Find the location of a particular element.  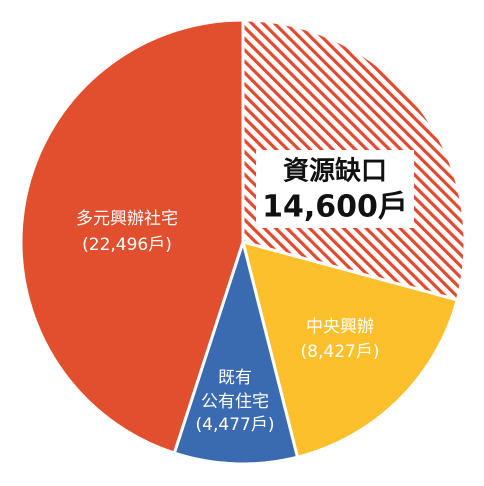

gap-slice-label: 資源缺口 is located at coordinates (335, 172).